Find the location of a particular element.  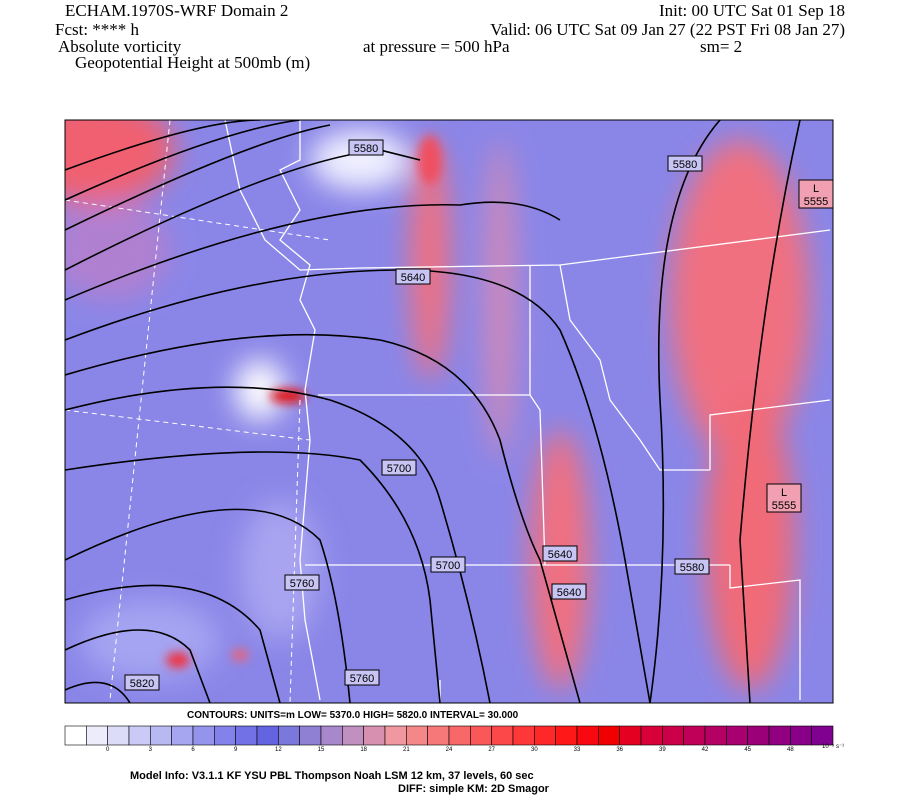

colorbar-tick-label: 27 is located at coordinates (491, 750).